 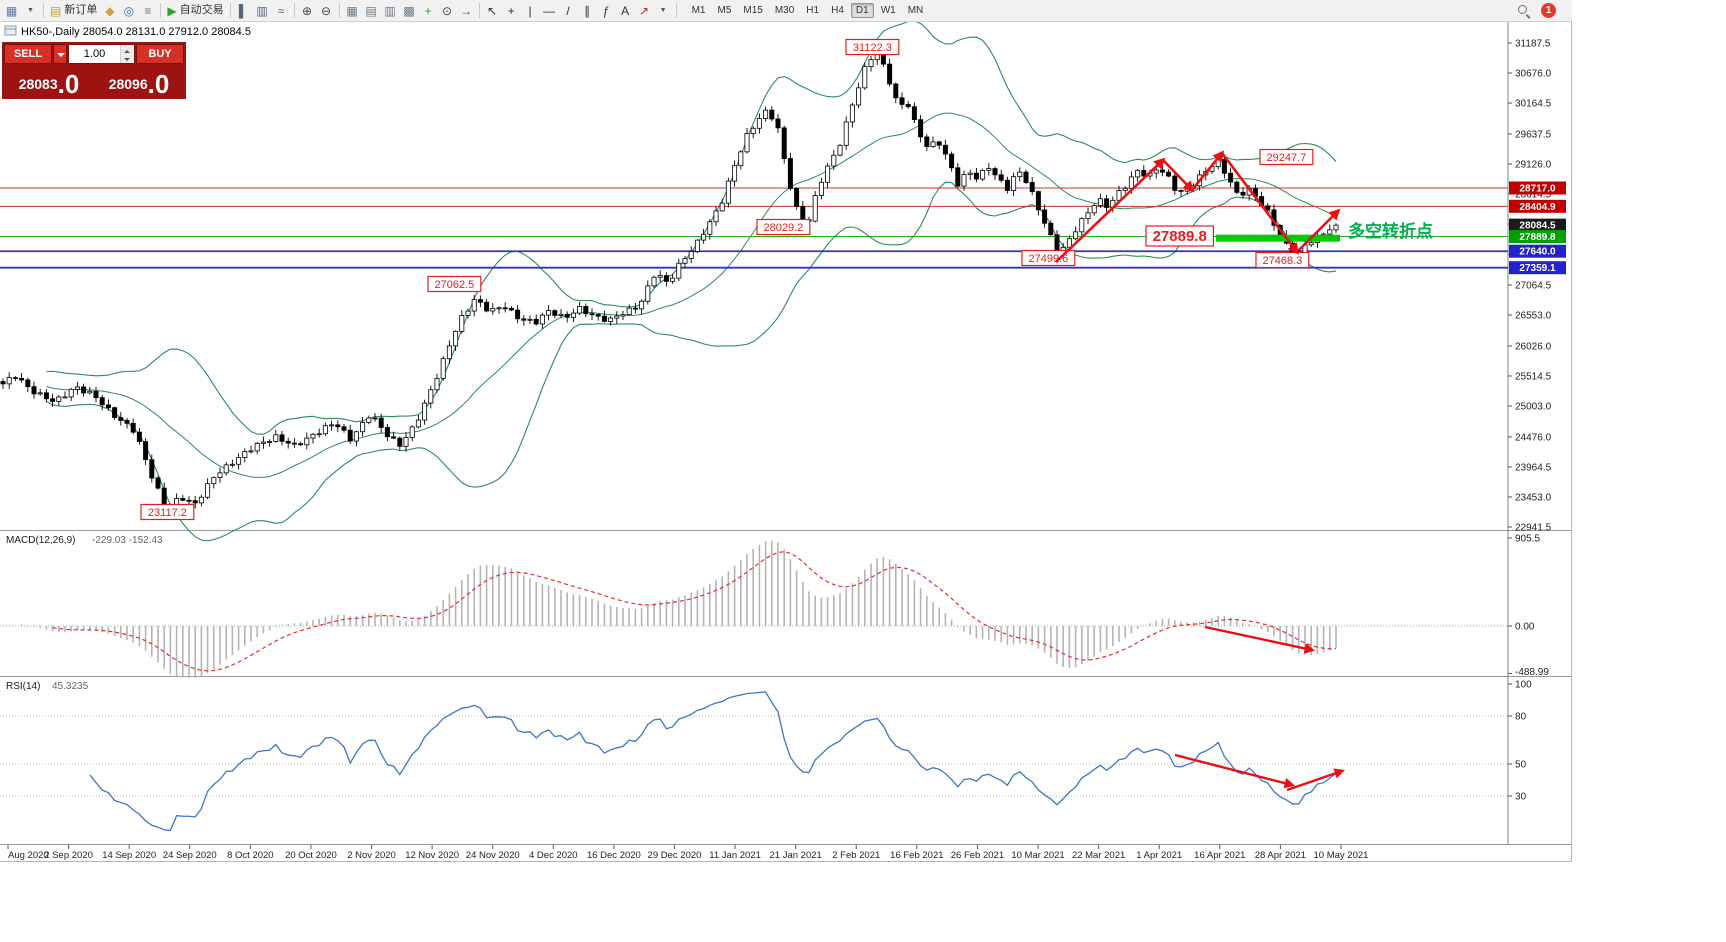 What do you see at coordinates (644, 11) in the screenshot?
I see `arrow-objects-button: ↗` at bounding box center [644, 11].